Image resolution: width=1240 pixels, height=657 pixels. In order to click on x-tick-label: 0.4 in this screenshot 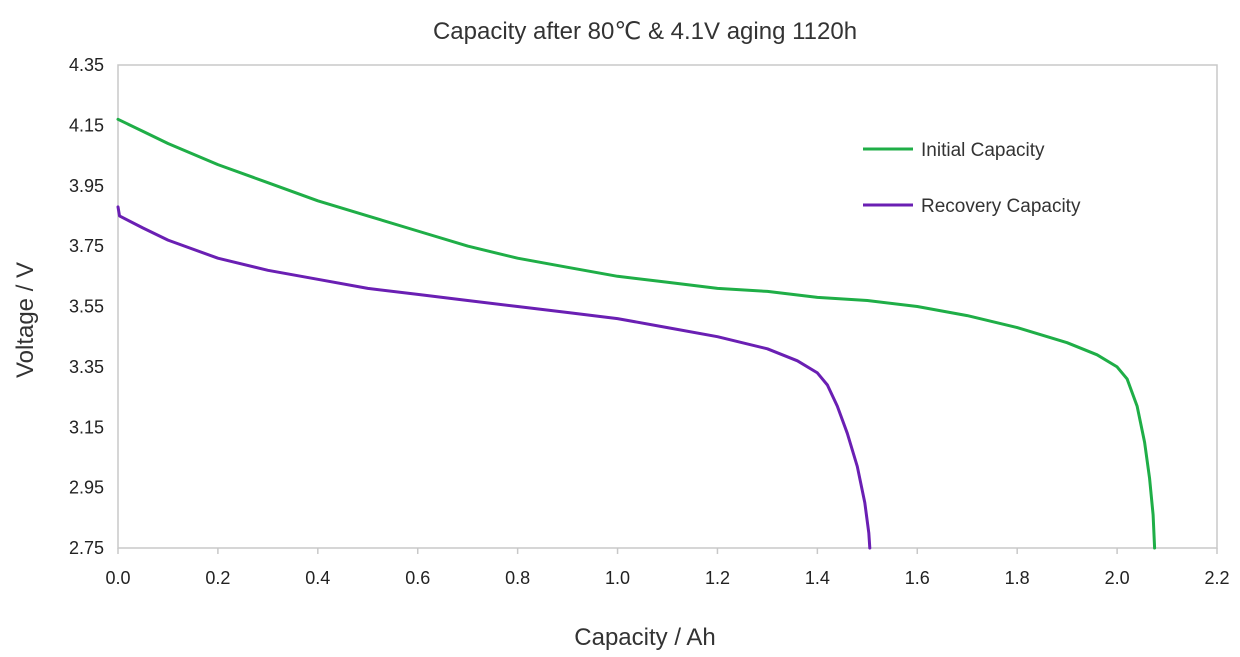, I will do `click(317, 578)`.